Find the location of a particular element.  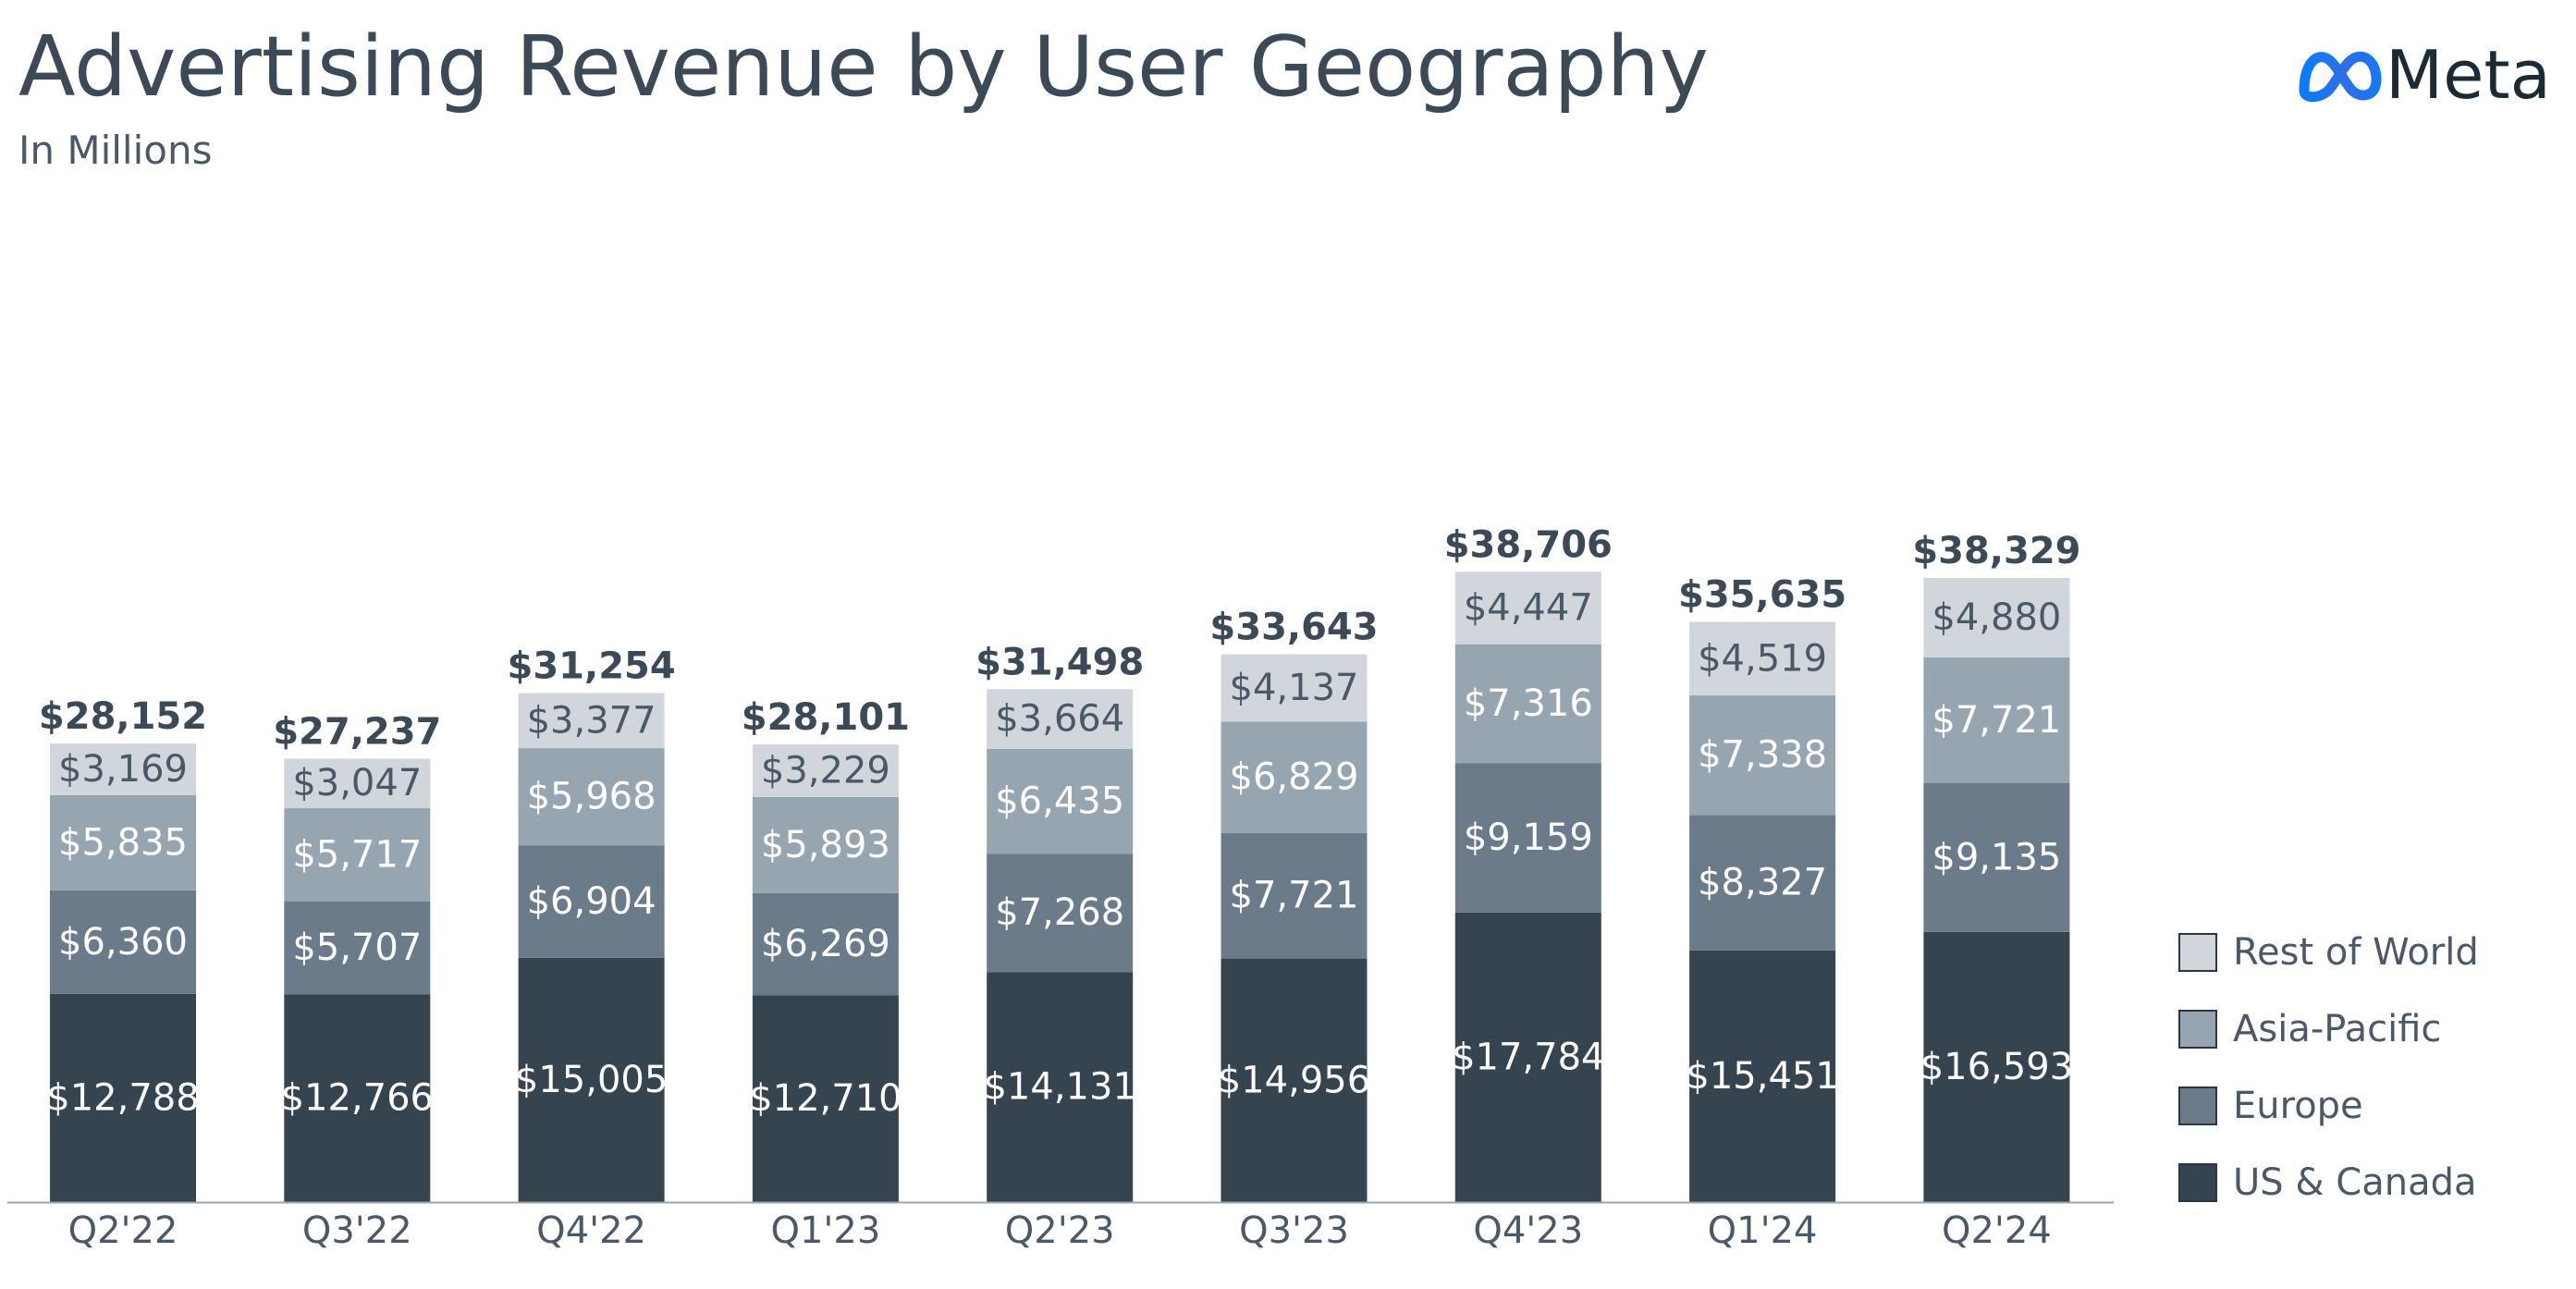

x-tick-label-q2-22: Q2'22 is located at coordinates (123, 1230).